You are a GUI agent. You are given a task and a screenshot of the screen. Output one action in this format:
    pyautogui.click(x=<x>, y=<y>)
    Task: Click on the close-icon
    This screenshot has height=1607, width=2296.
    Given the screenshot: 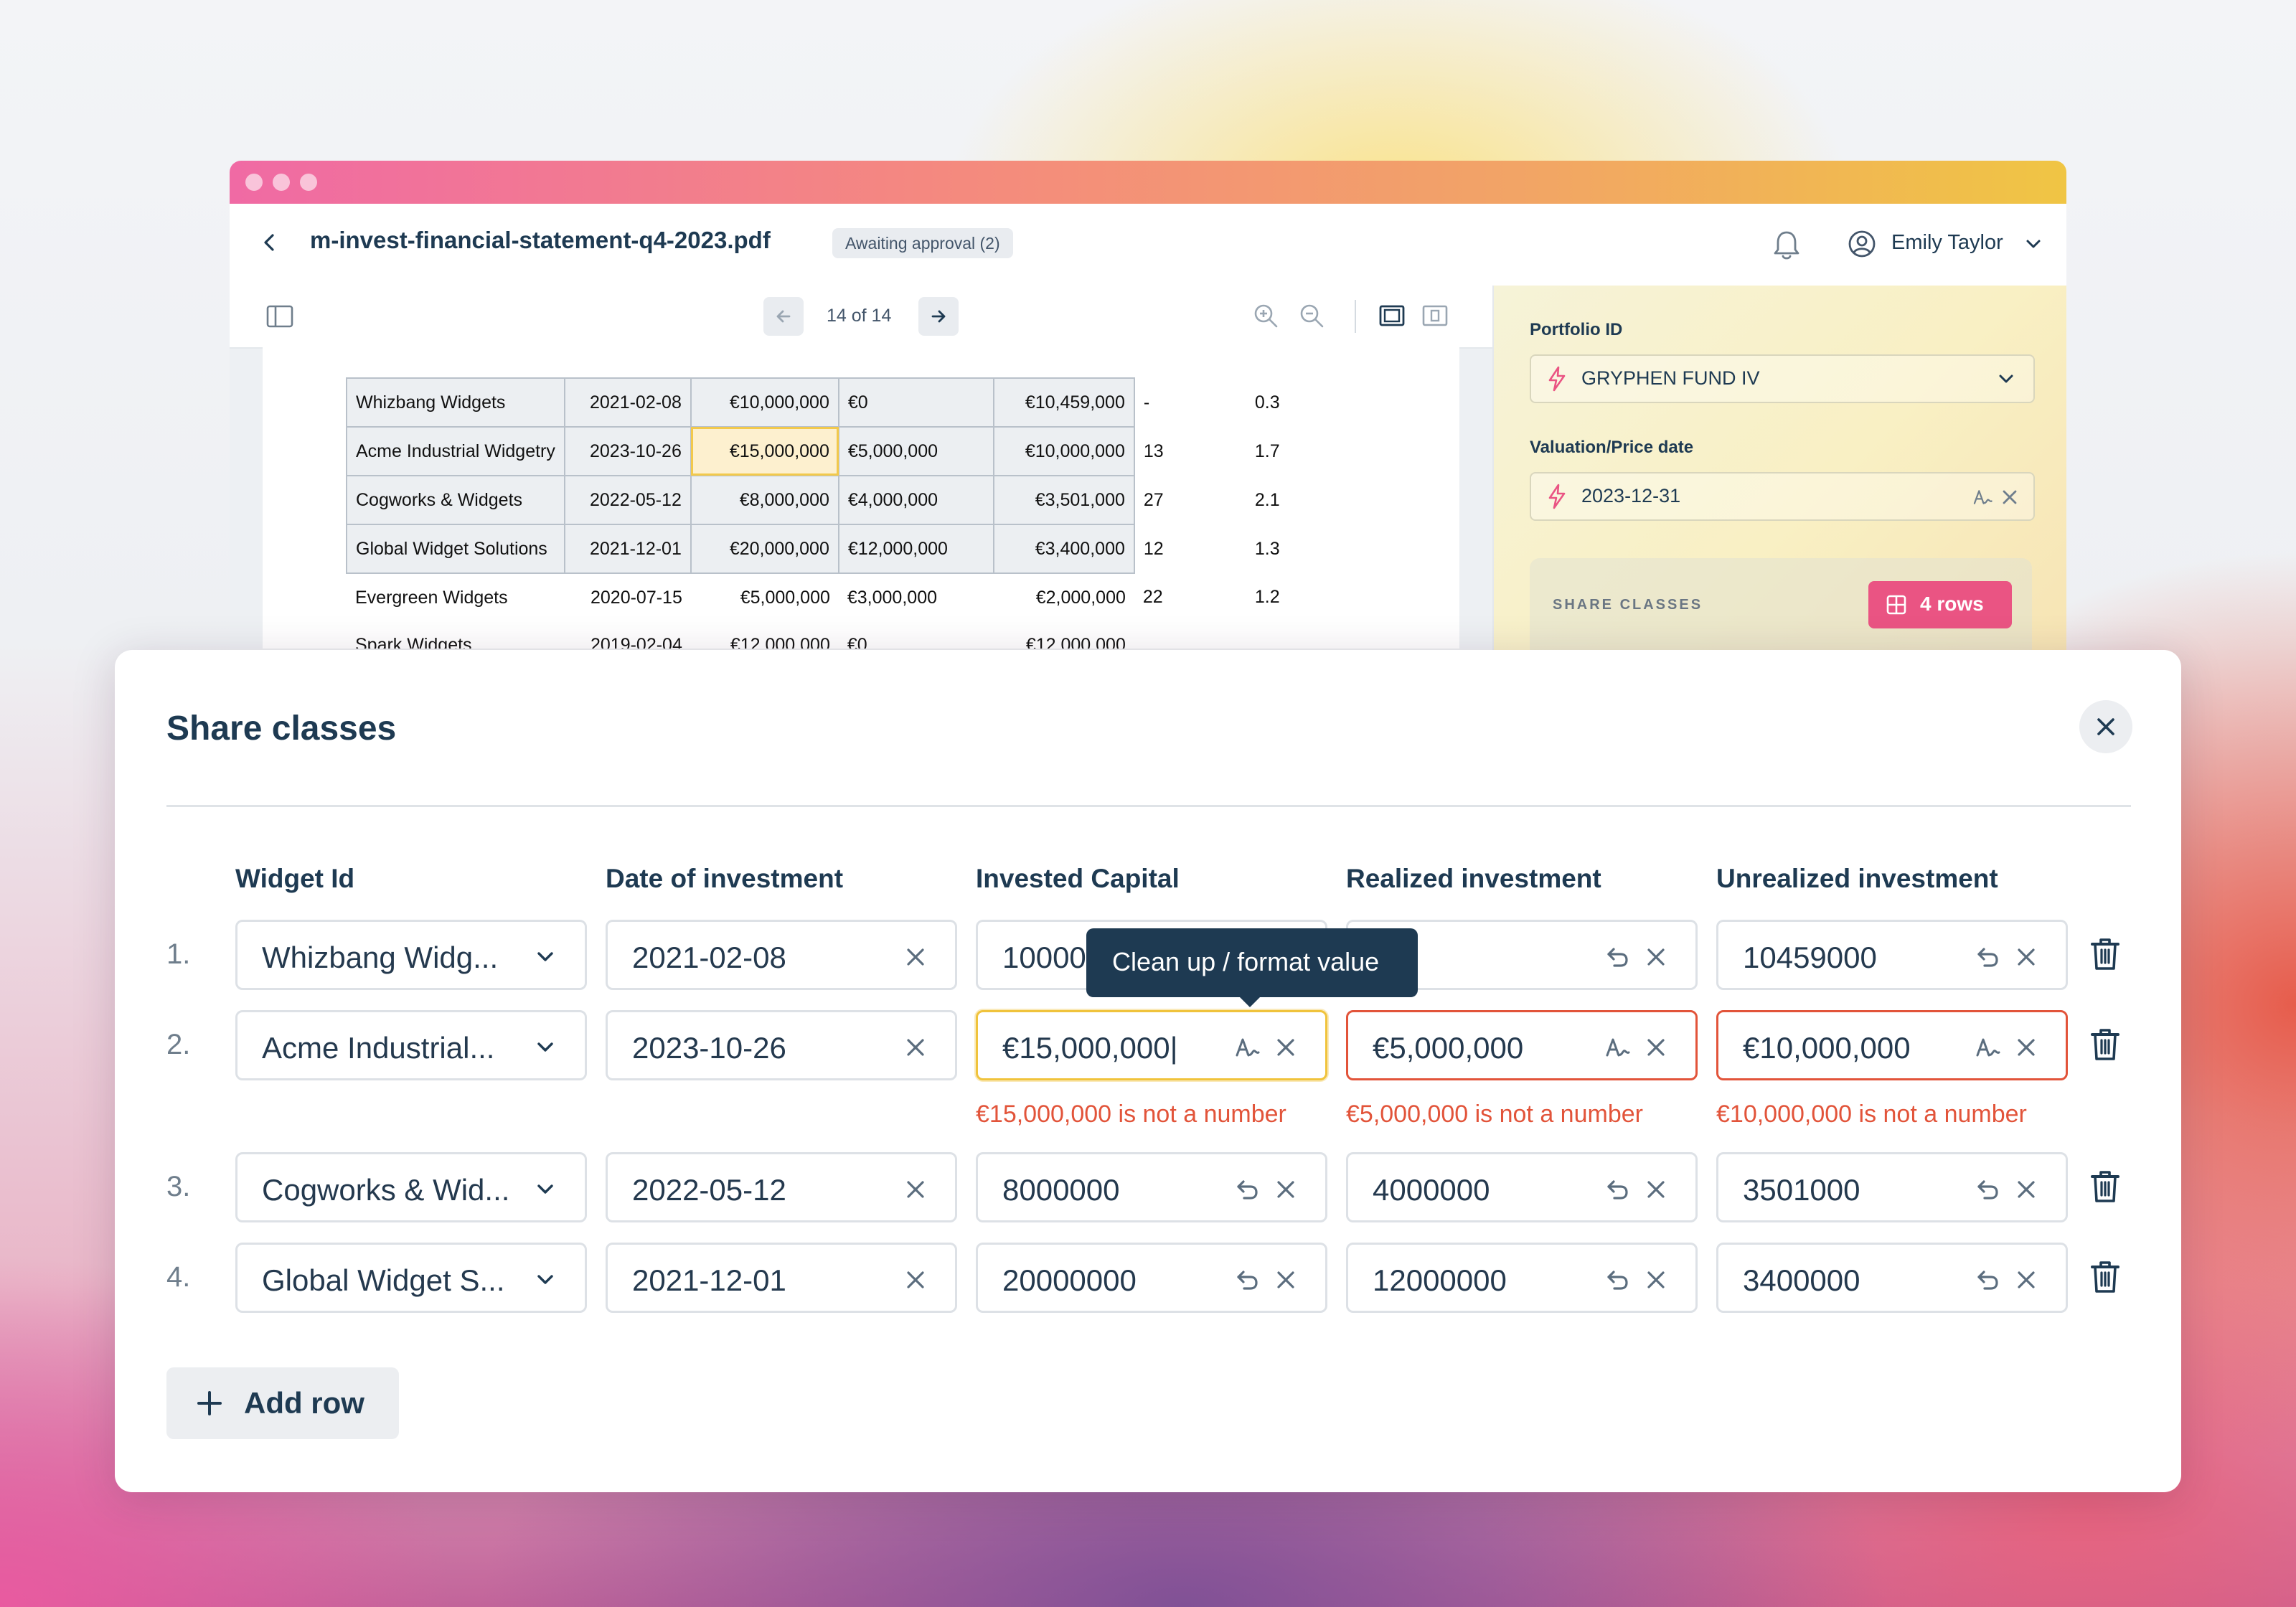 What is the action you would take?
    pyautogui.click(x=2106, y=726)
    